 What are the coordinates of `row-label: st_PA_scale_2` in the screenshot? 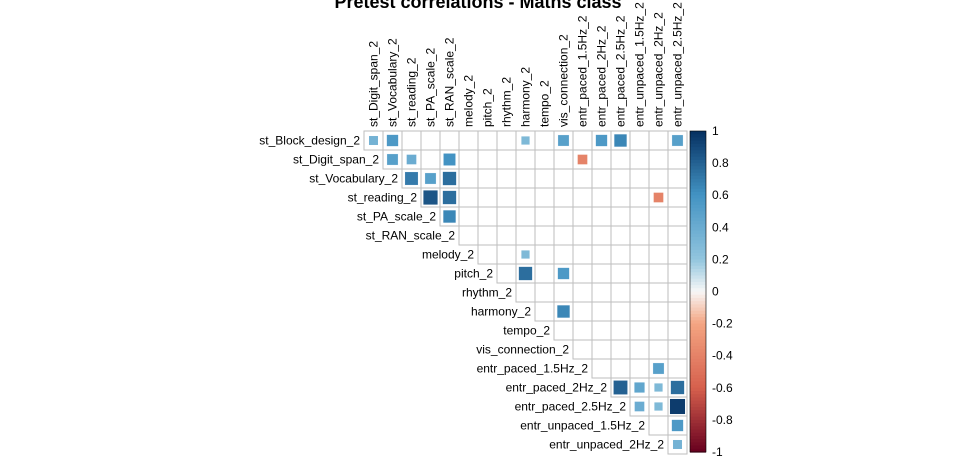 It's located at (396, 217).